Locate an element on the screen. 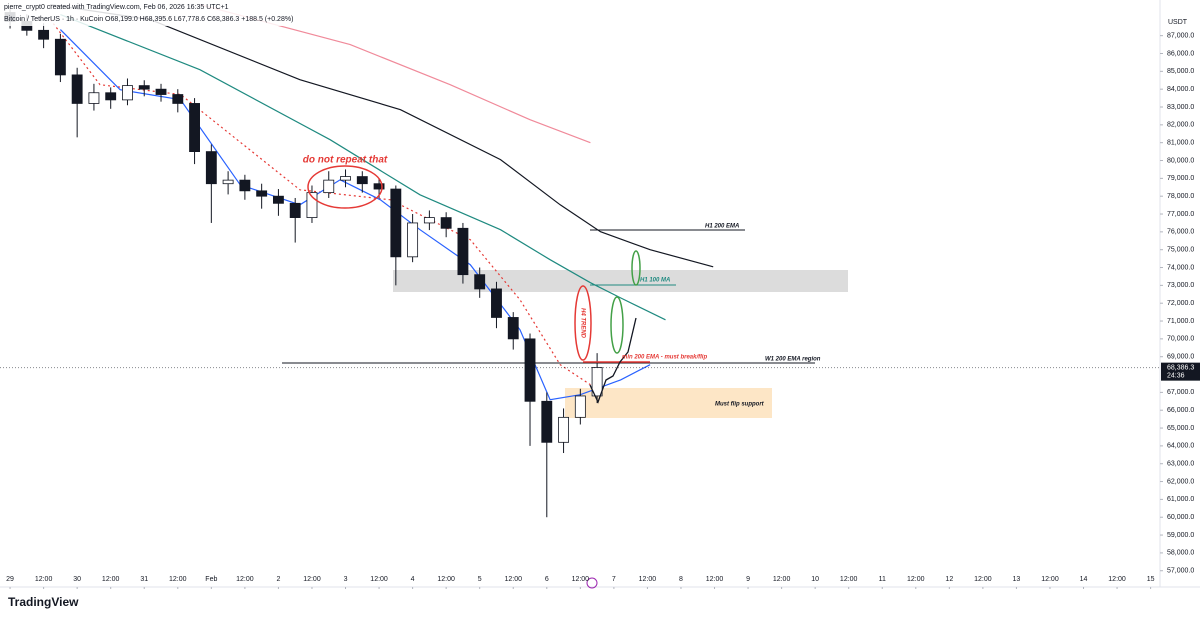  trend-ellipse is located at coordinates (583, 323).